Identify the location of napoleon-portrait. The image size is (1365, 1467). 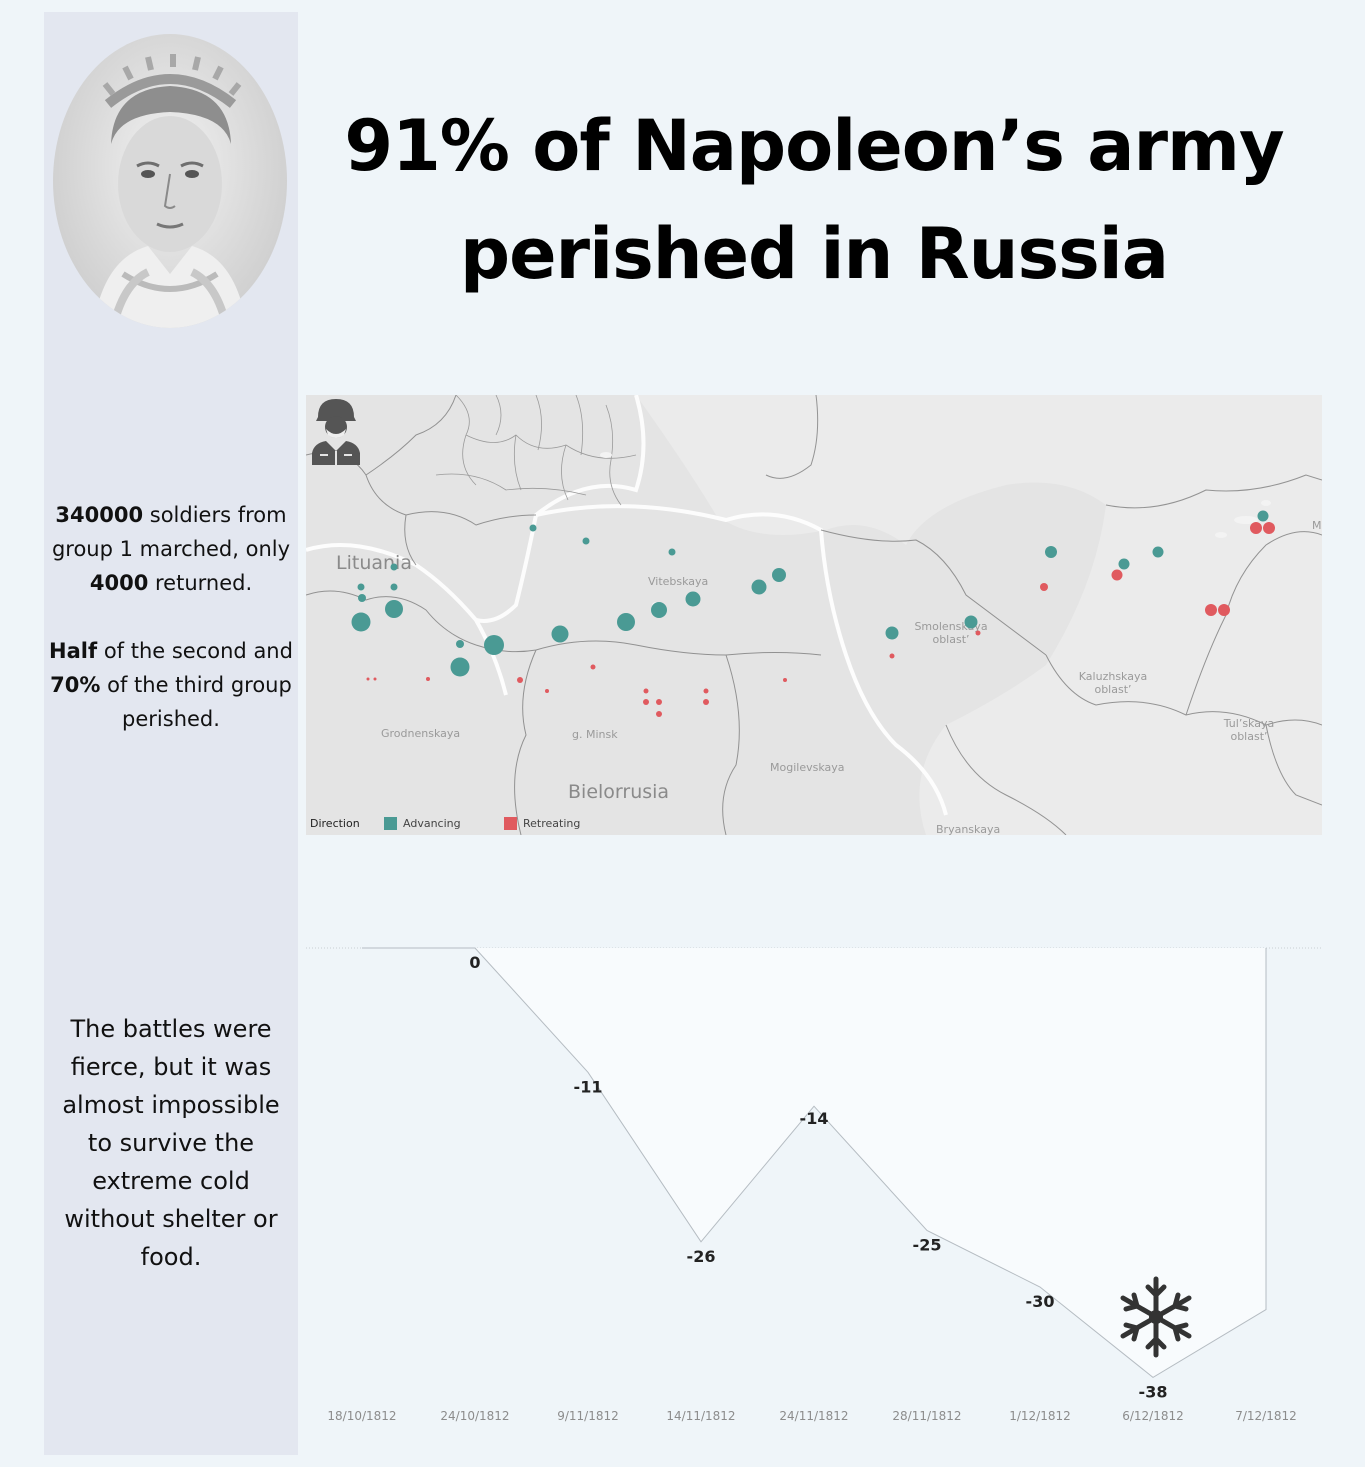
(170, 181).